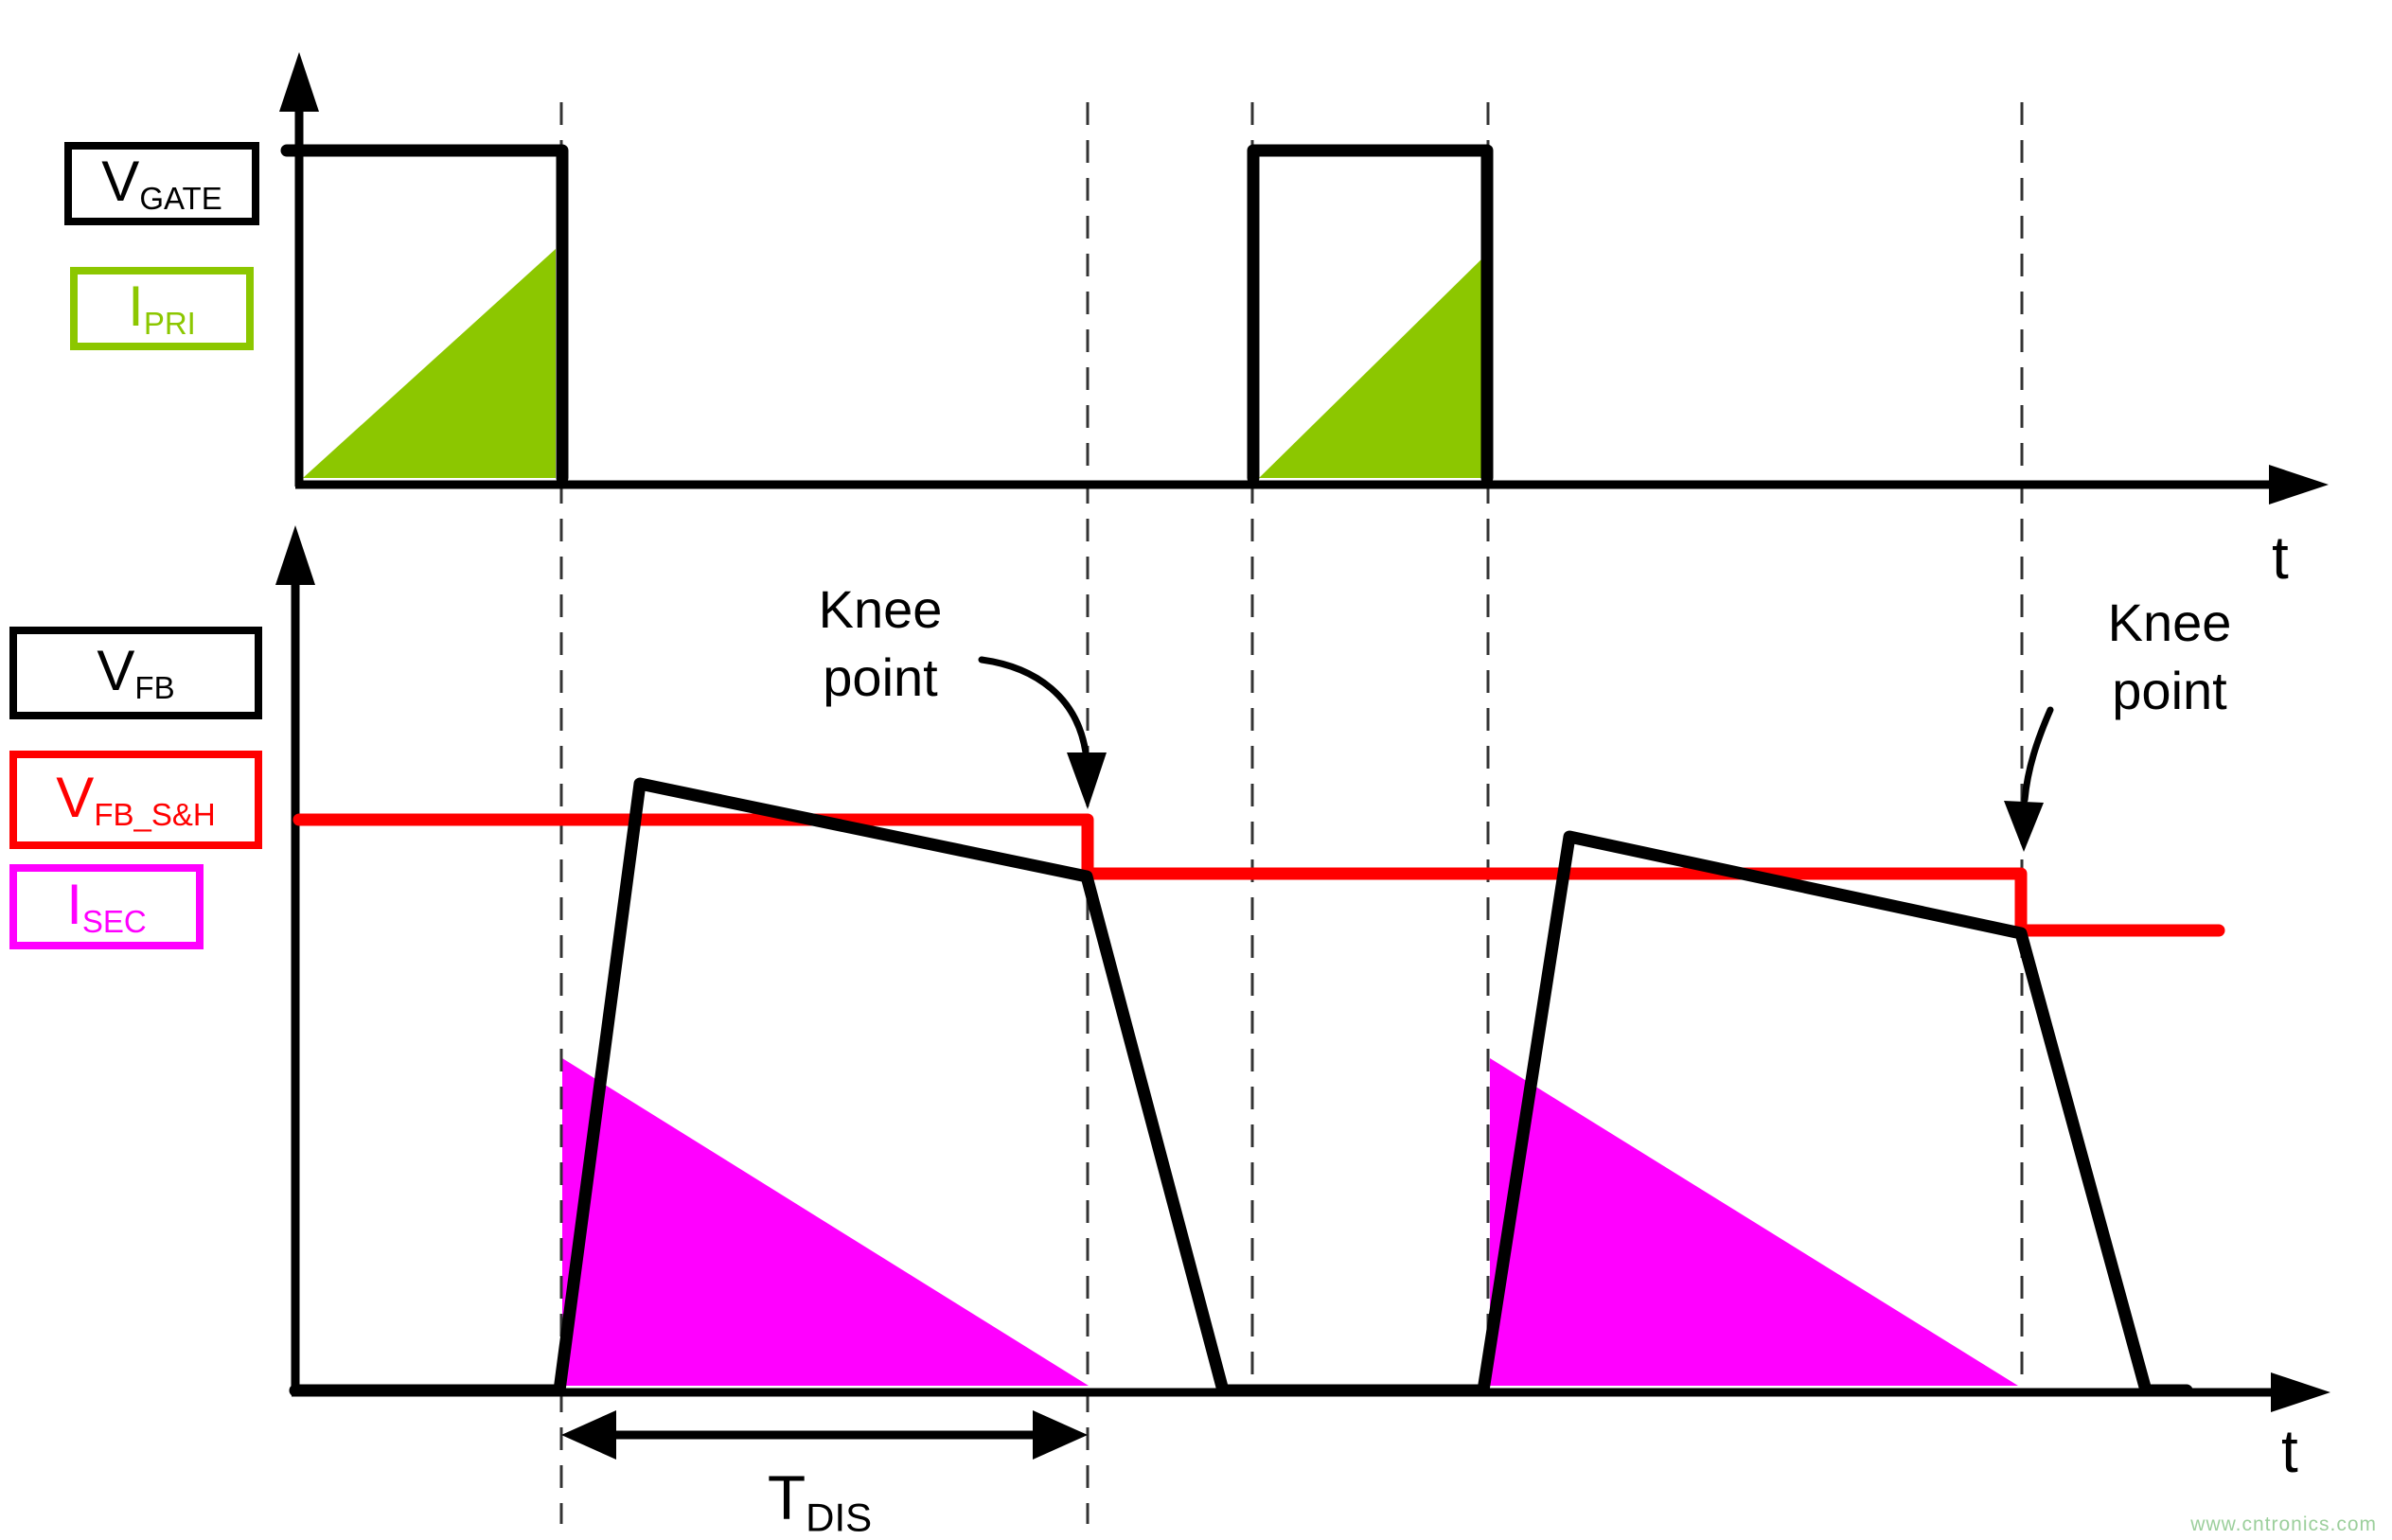 The width and height of the screenshot is (2392, 1540). I want to click on legend-vgate: VGATE, so click(161, 183).